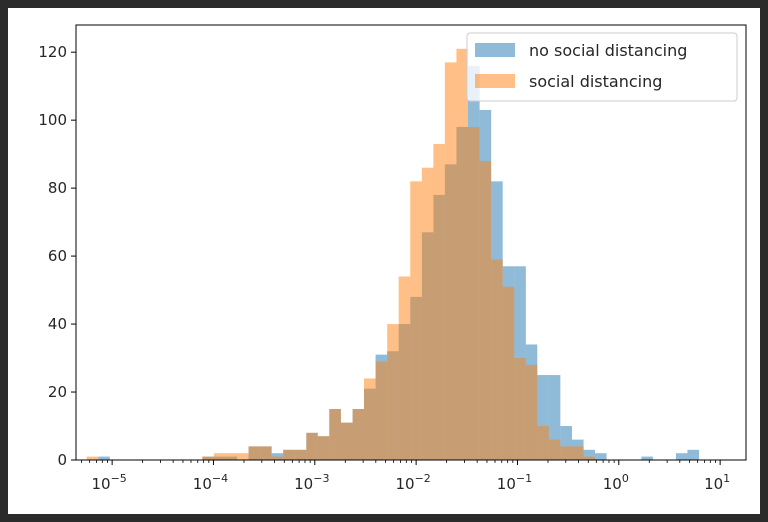  I want to click on x-tick-label: 10⁻⁵, so click(108, 482).